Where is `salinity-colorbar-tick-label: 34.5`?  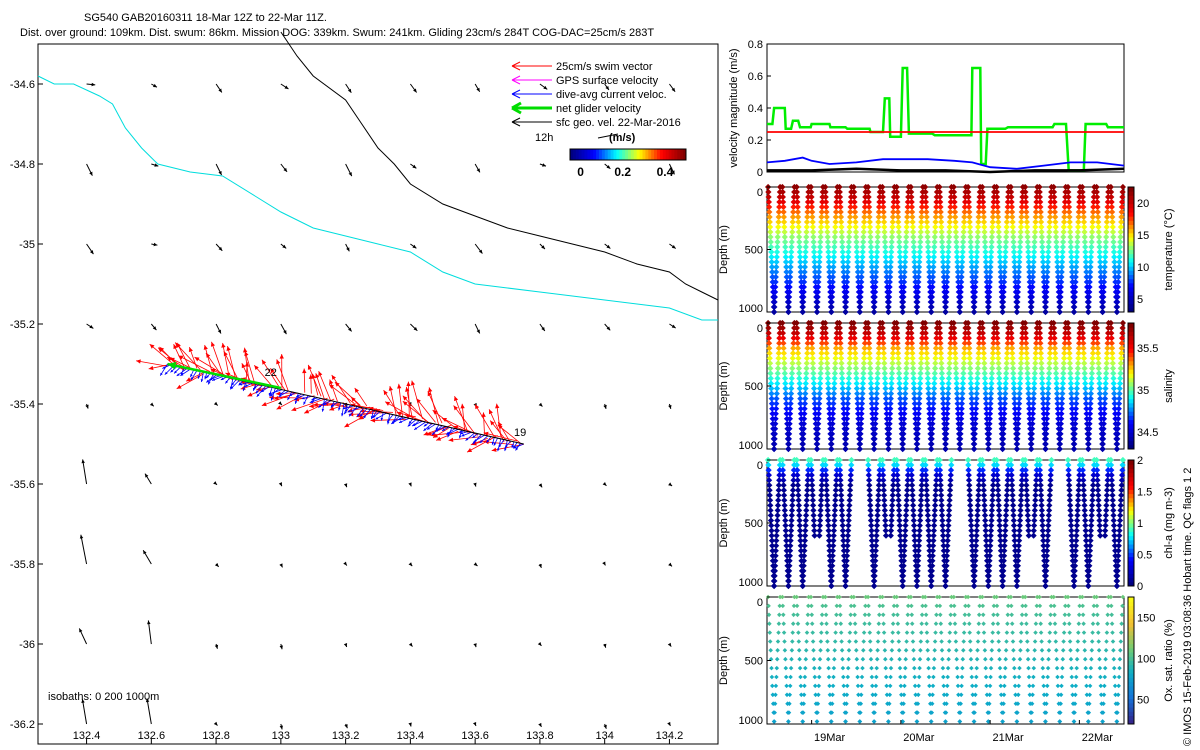 salinity-colorbar-tick-label: 34.5 is located at coordinates (1147, 433).